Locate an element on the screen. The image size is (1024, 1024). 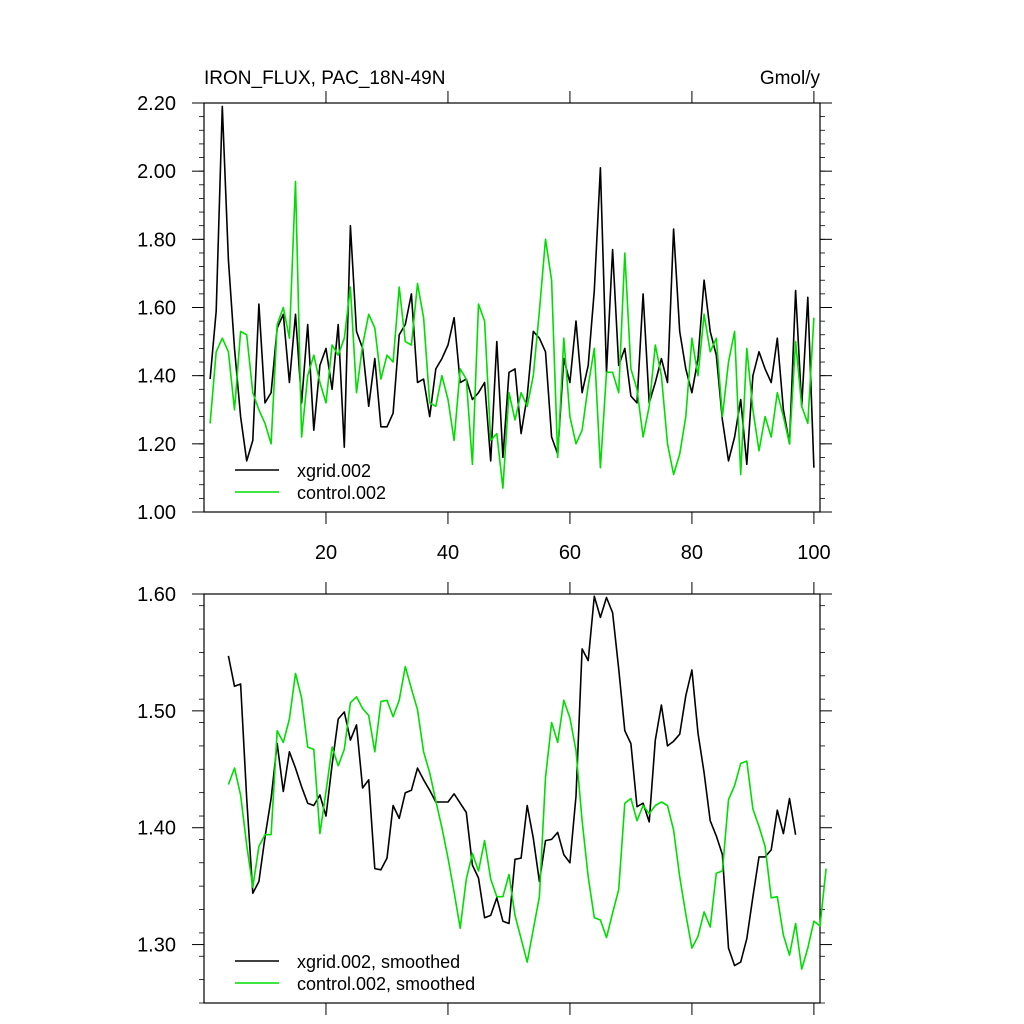
y-tick-label: 2.00 is located at coordinates (156, 172).